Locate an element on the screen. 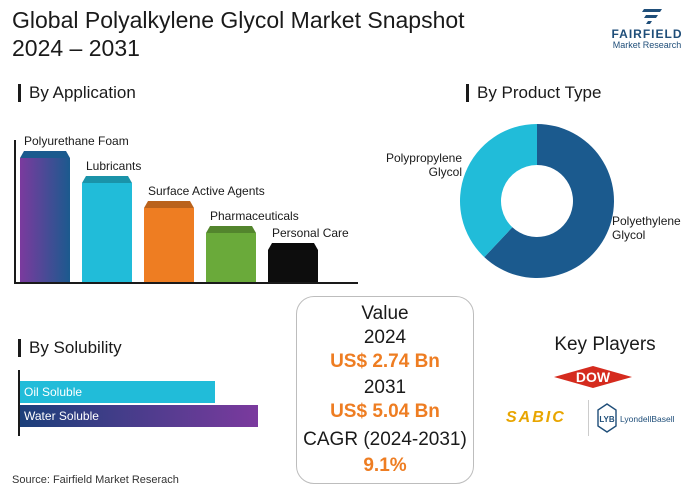  donut-label-polypropylene: Polypropylene Glycol is located at coordinates (423, 165).